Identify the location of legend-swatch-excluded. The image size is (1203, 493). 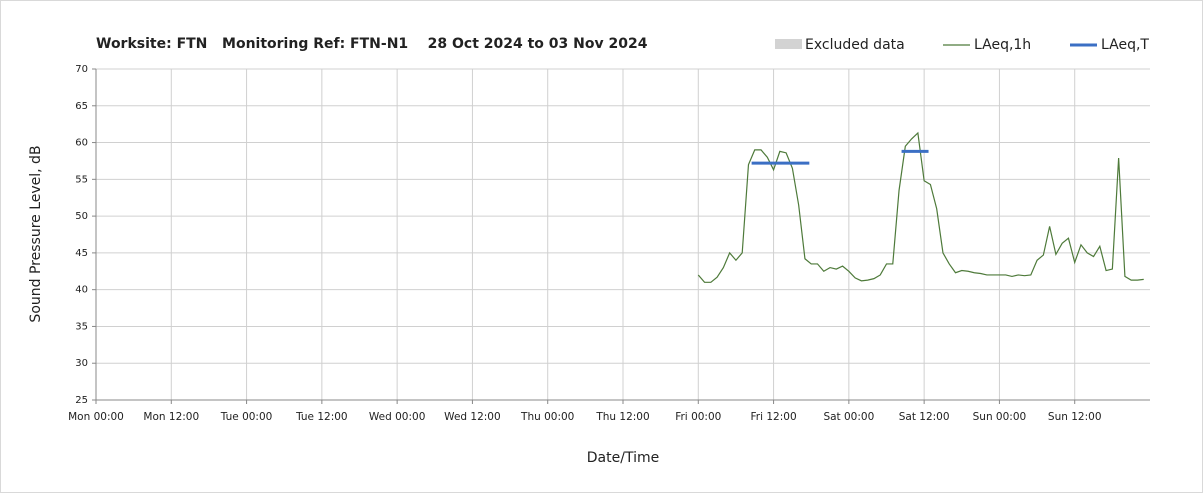
(788, 44).